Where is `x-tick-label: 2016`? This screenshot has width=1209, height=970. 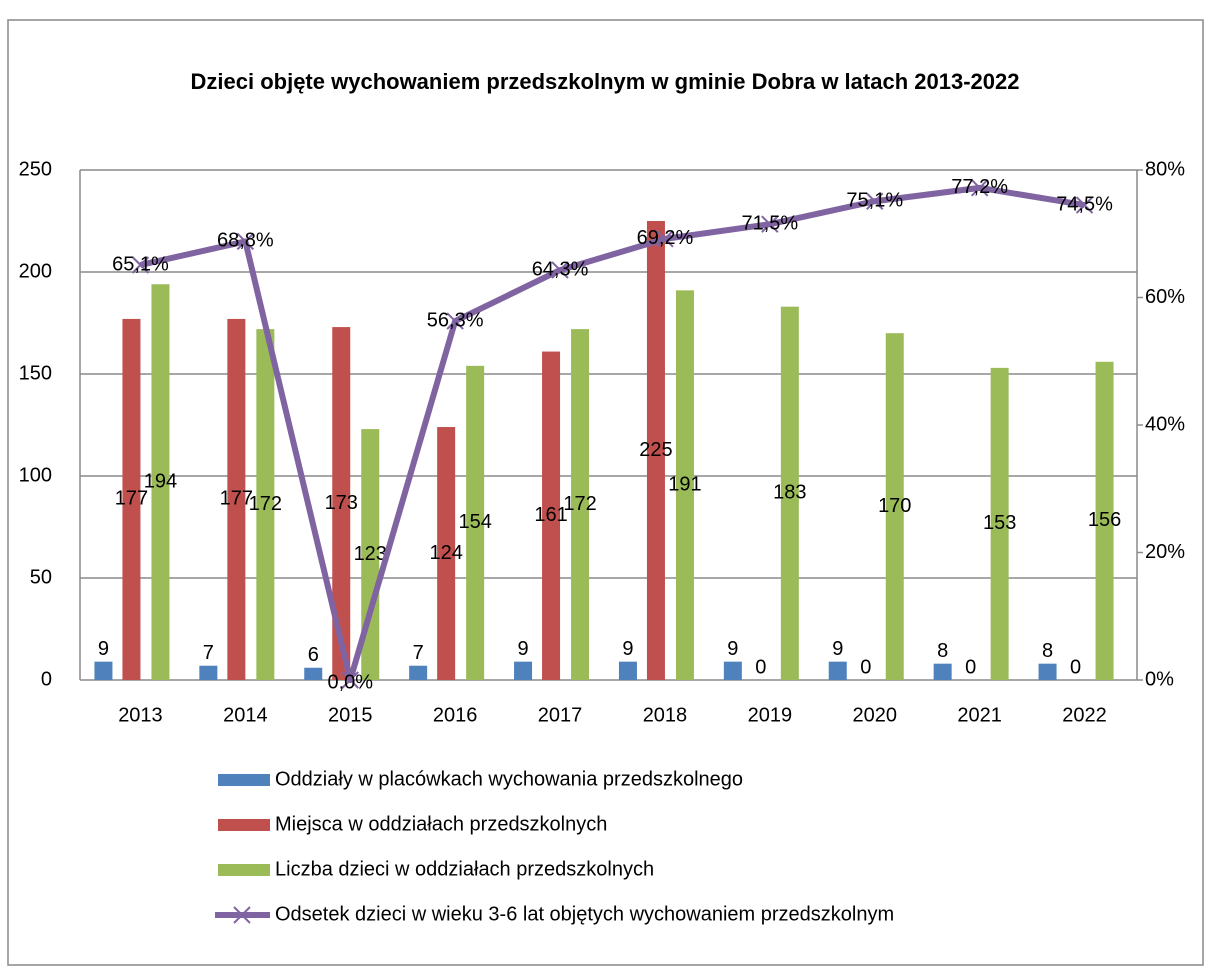 x-tick-label: 2016 is located at coordinates (455, 715).